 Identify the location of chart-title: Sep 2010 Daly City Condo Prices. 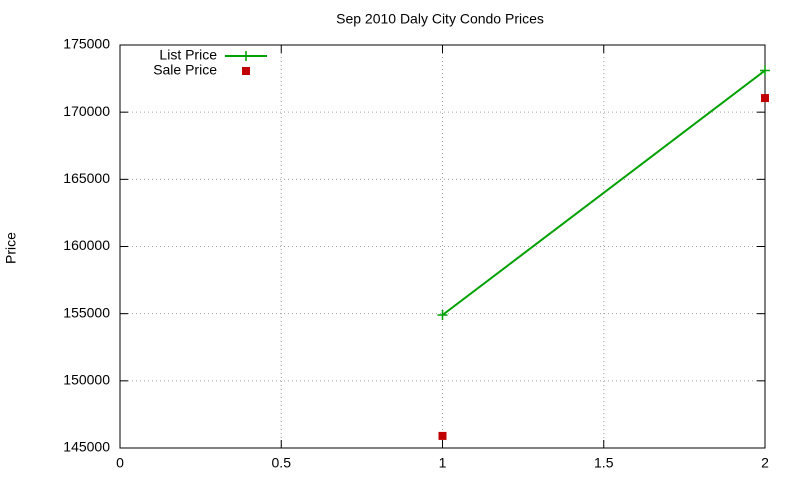
(440, 19).